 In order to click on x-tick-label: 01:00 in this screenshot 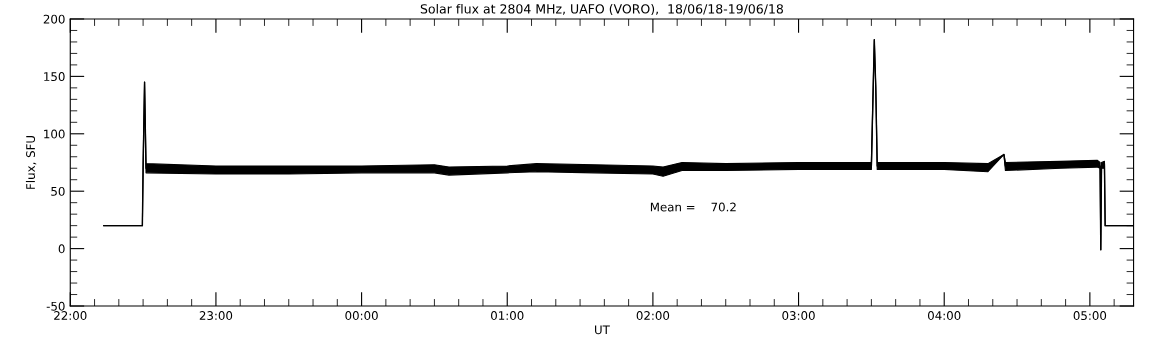, I will do `click(507, 316)`.